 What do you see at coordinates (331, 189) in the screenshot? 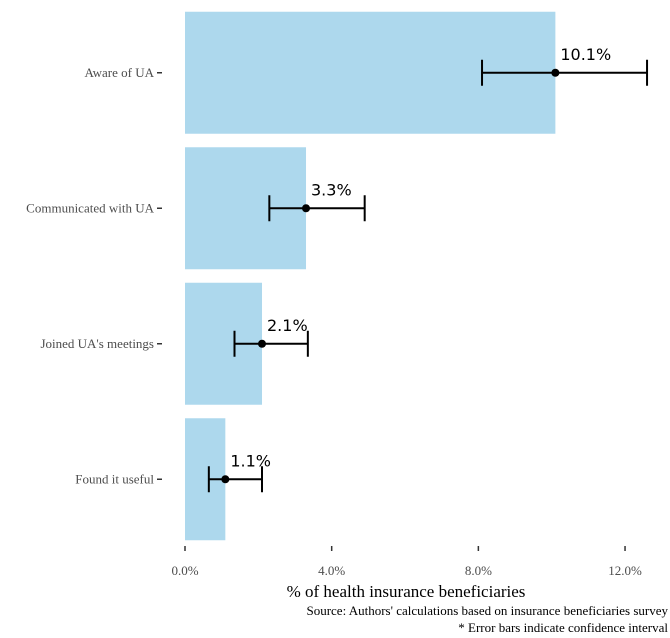
I see `data-label: 3.3%` at bounding box center [331, 189].